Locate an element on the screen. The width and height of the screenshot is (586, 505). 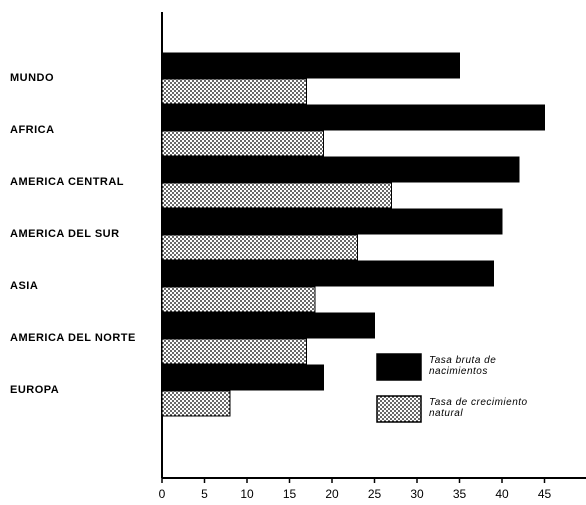
x-tick-label-0: 0 is located at coordinates (162, 494).